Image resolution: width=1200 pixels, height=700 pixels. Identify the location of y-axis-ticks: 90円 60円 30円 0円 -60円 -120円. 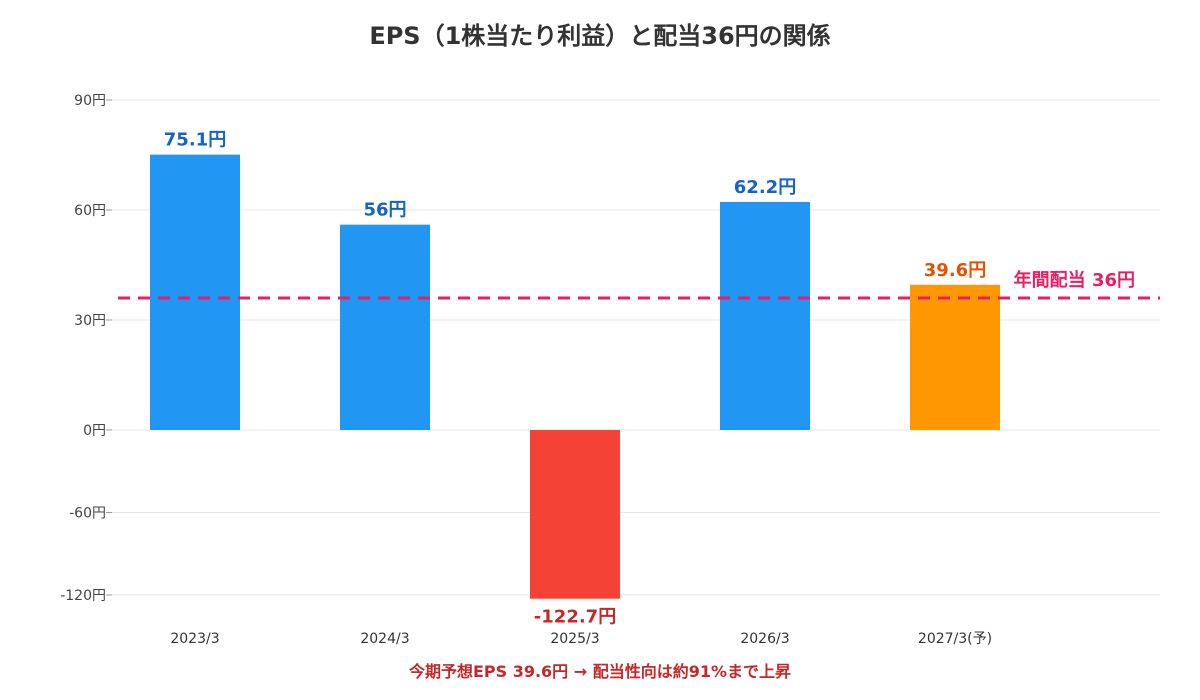
(86, 348).